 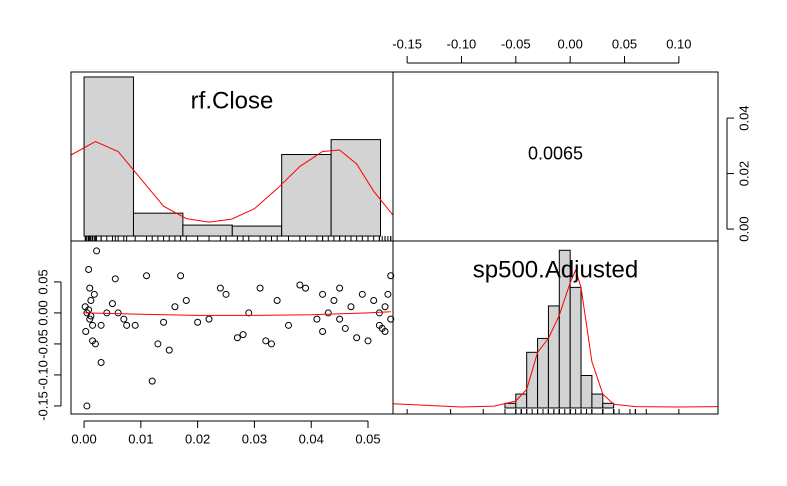 What do you see at coordinates (42, 281) in the screenshot?
I see `y-tick-label: 0.05` at bounding box center [42, 281].